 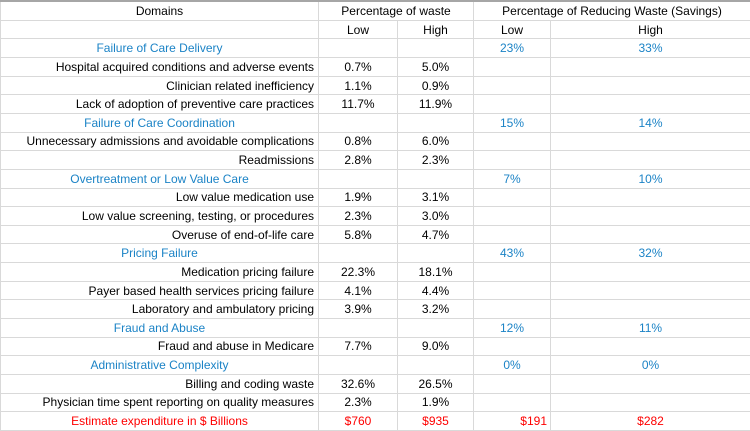 What do you see at coordinates (159, 85) in the screenshot?
I see `domain-cell: Clinician related inefficiency` at bounding box center [159, 85].